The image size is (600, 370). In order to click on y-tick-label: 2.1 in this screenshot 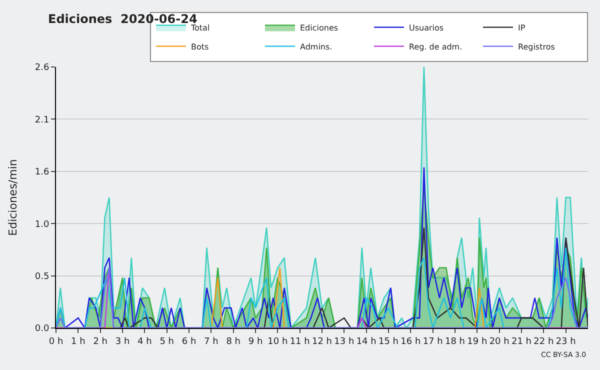, I will do `click(42, 120)`.